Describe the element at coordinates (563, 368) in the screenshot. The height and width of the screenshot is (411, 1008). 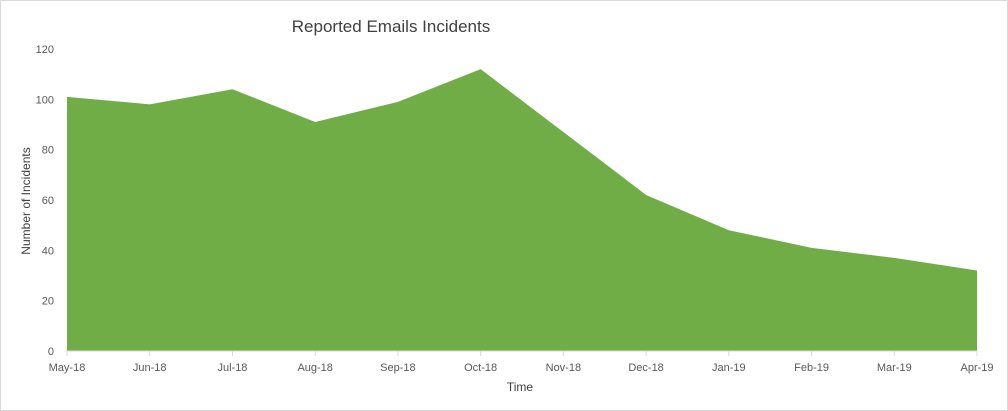
I see `x-tick-label: Nov-18` at that location.